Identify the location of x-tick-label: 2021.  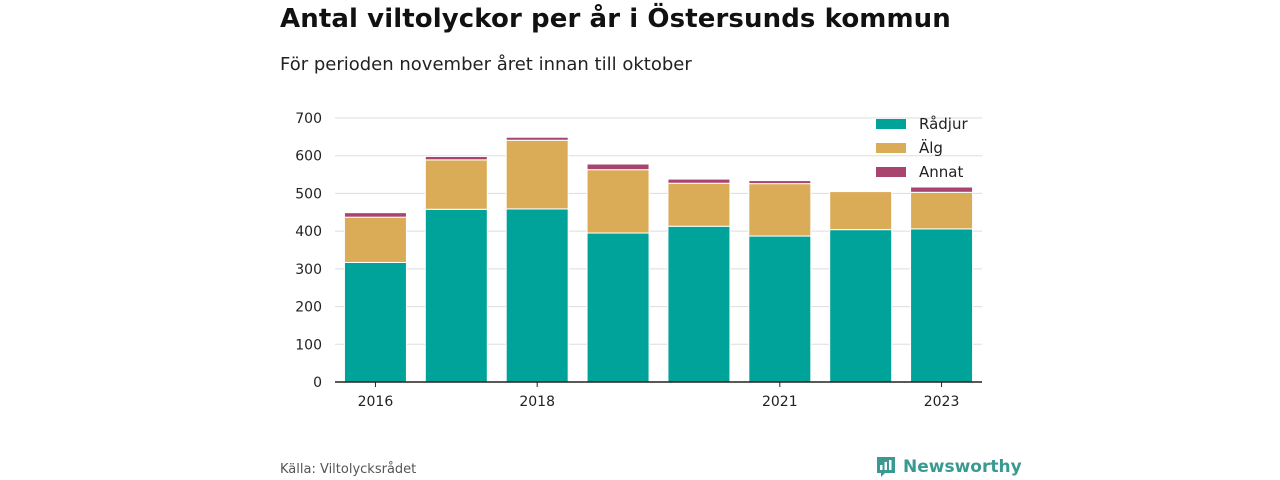
(780, 402).